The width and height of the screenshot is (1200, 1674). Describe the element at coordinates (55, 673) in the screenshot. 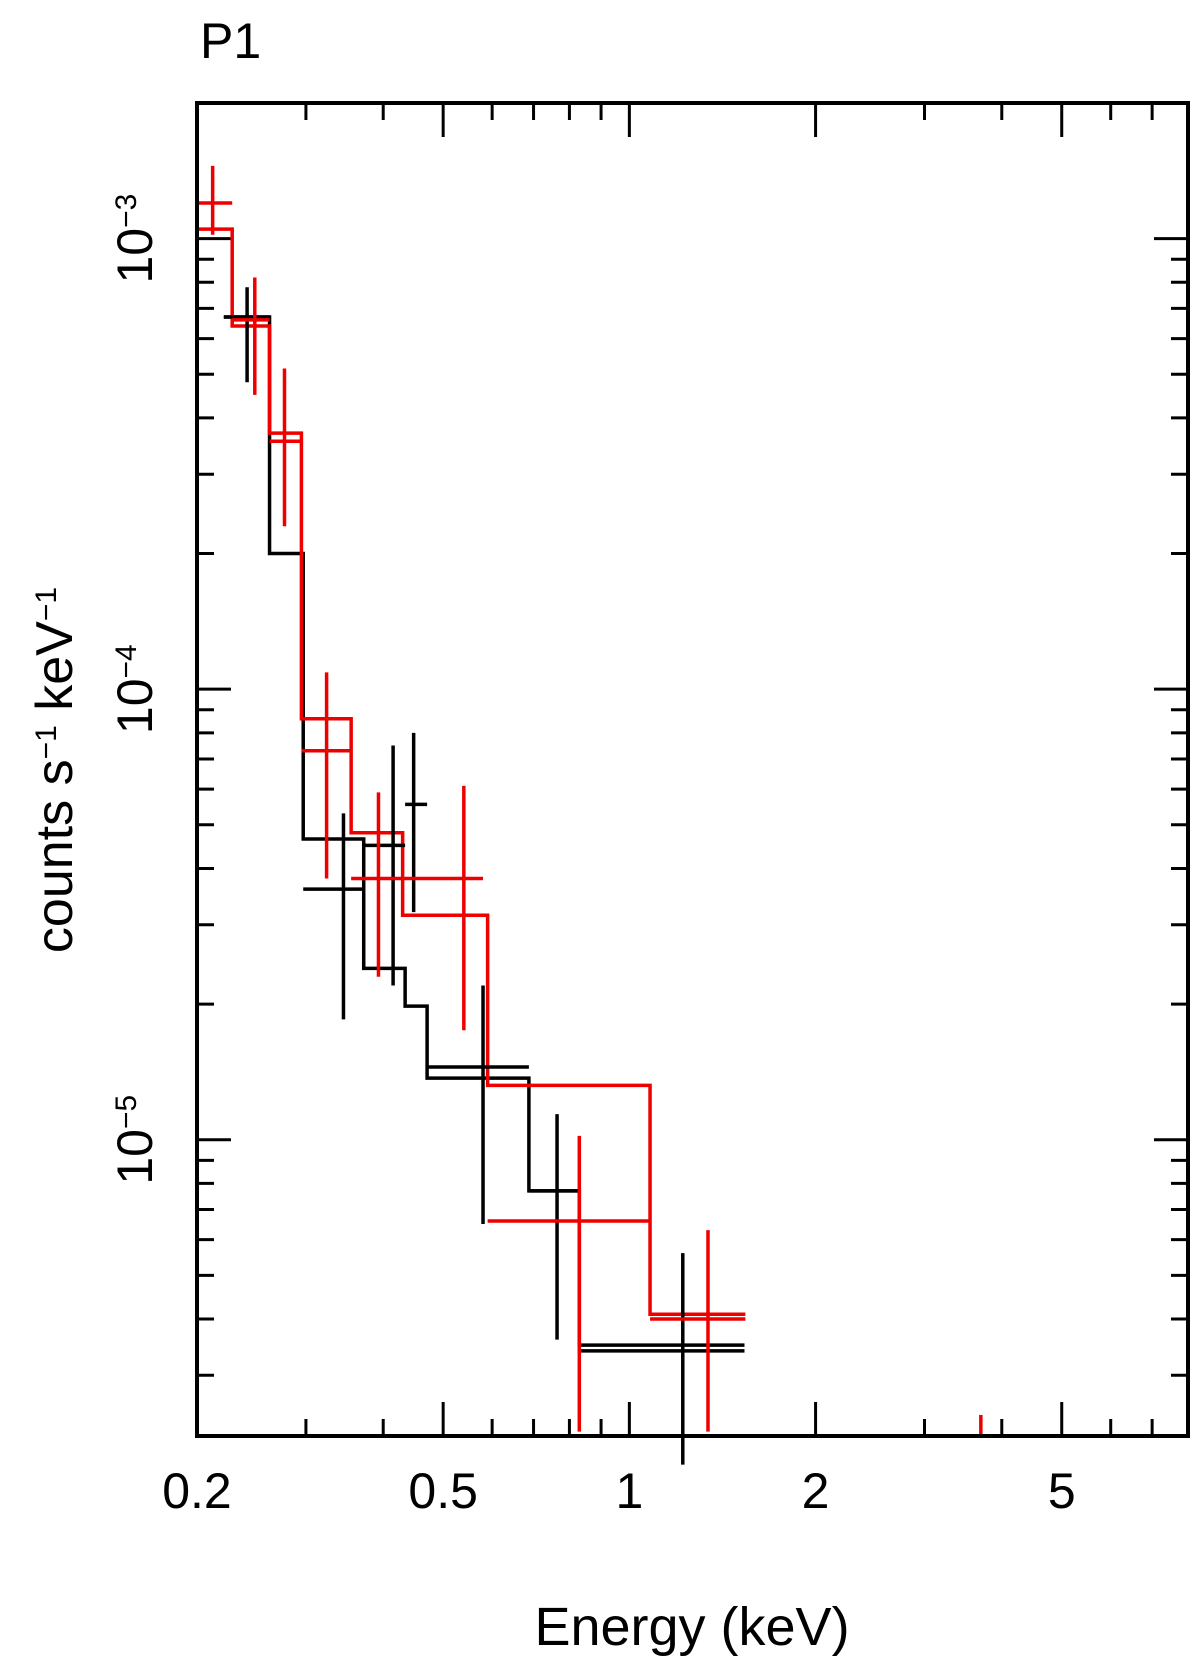

I see `y-label-mid: keV` at that location.